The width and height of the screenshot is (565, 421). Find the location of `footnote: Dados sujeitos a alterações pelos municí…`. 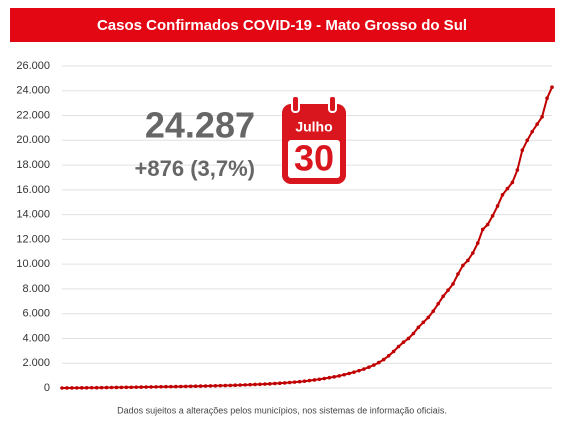

footnote: Dados sujeitos a alterações pelos municí… is located at coordinates (282, 410).